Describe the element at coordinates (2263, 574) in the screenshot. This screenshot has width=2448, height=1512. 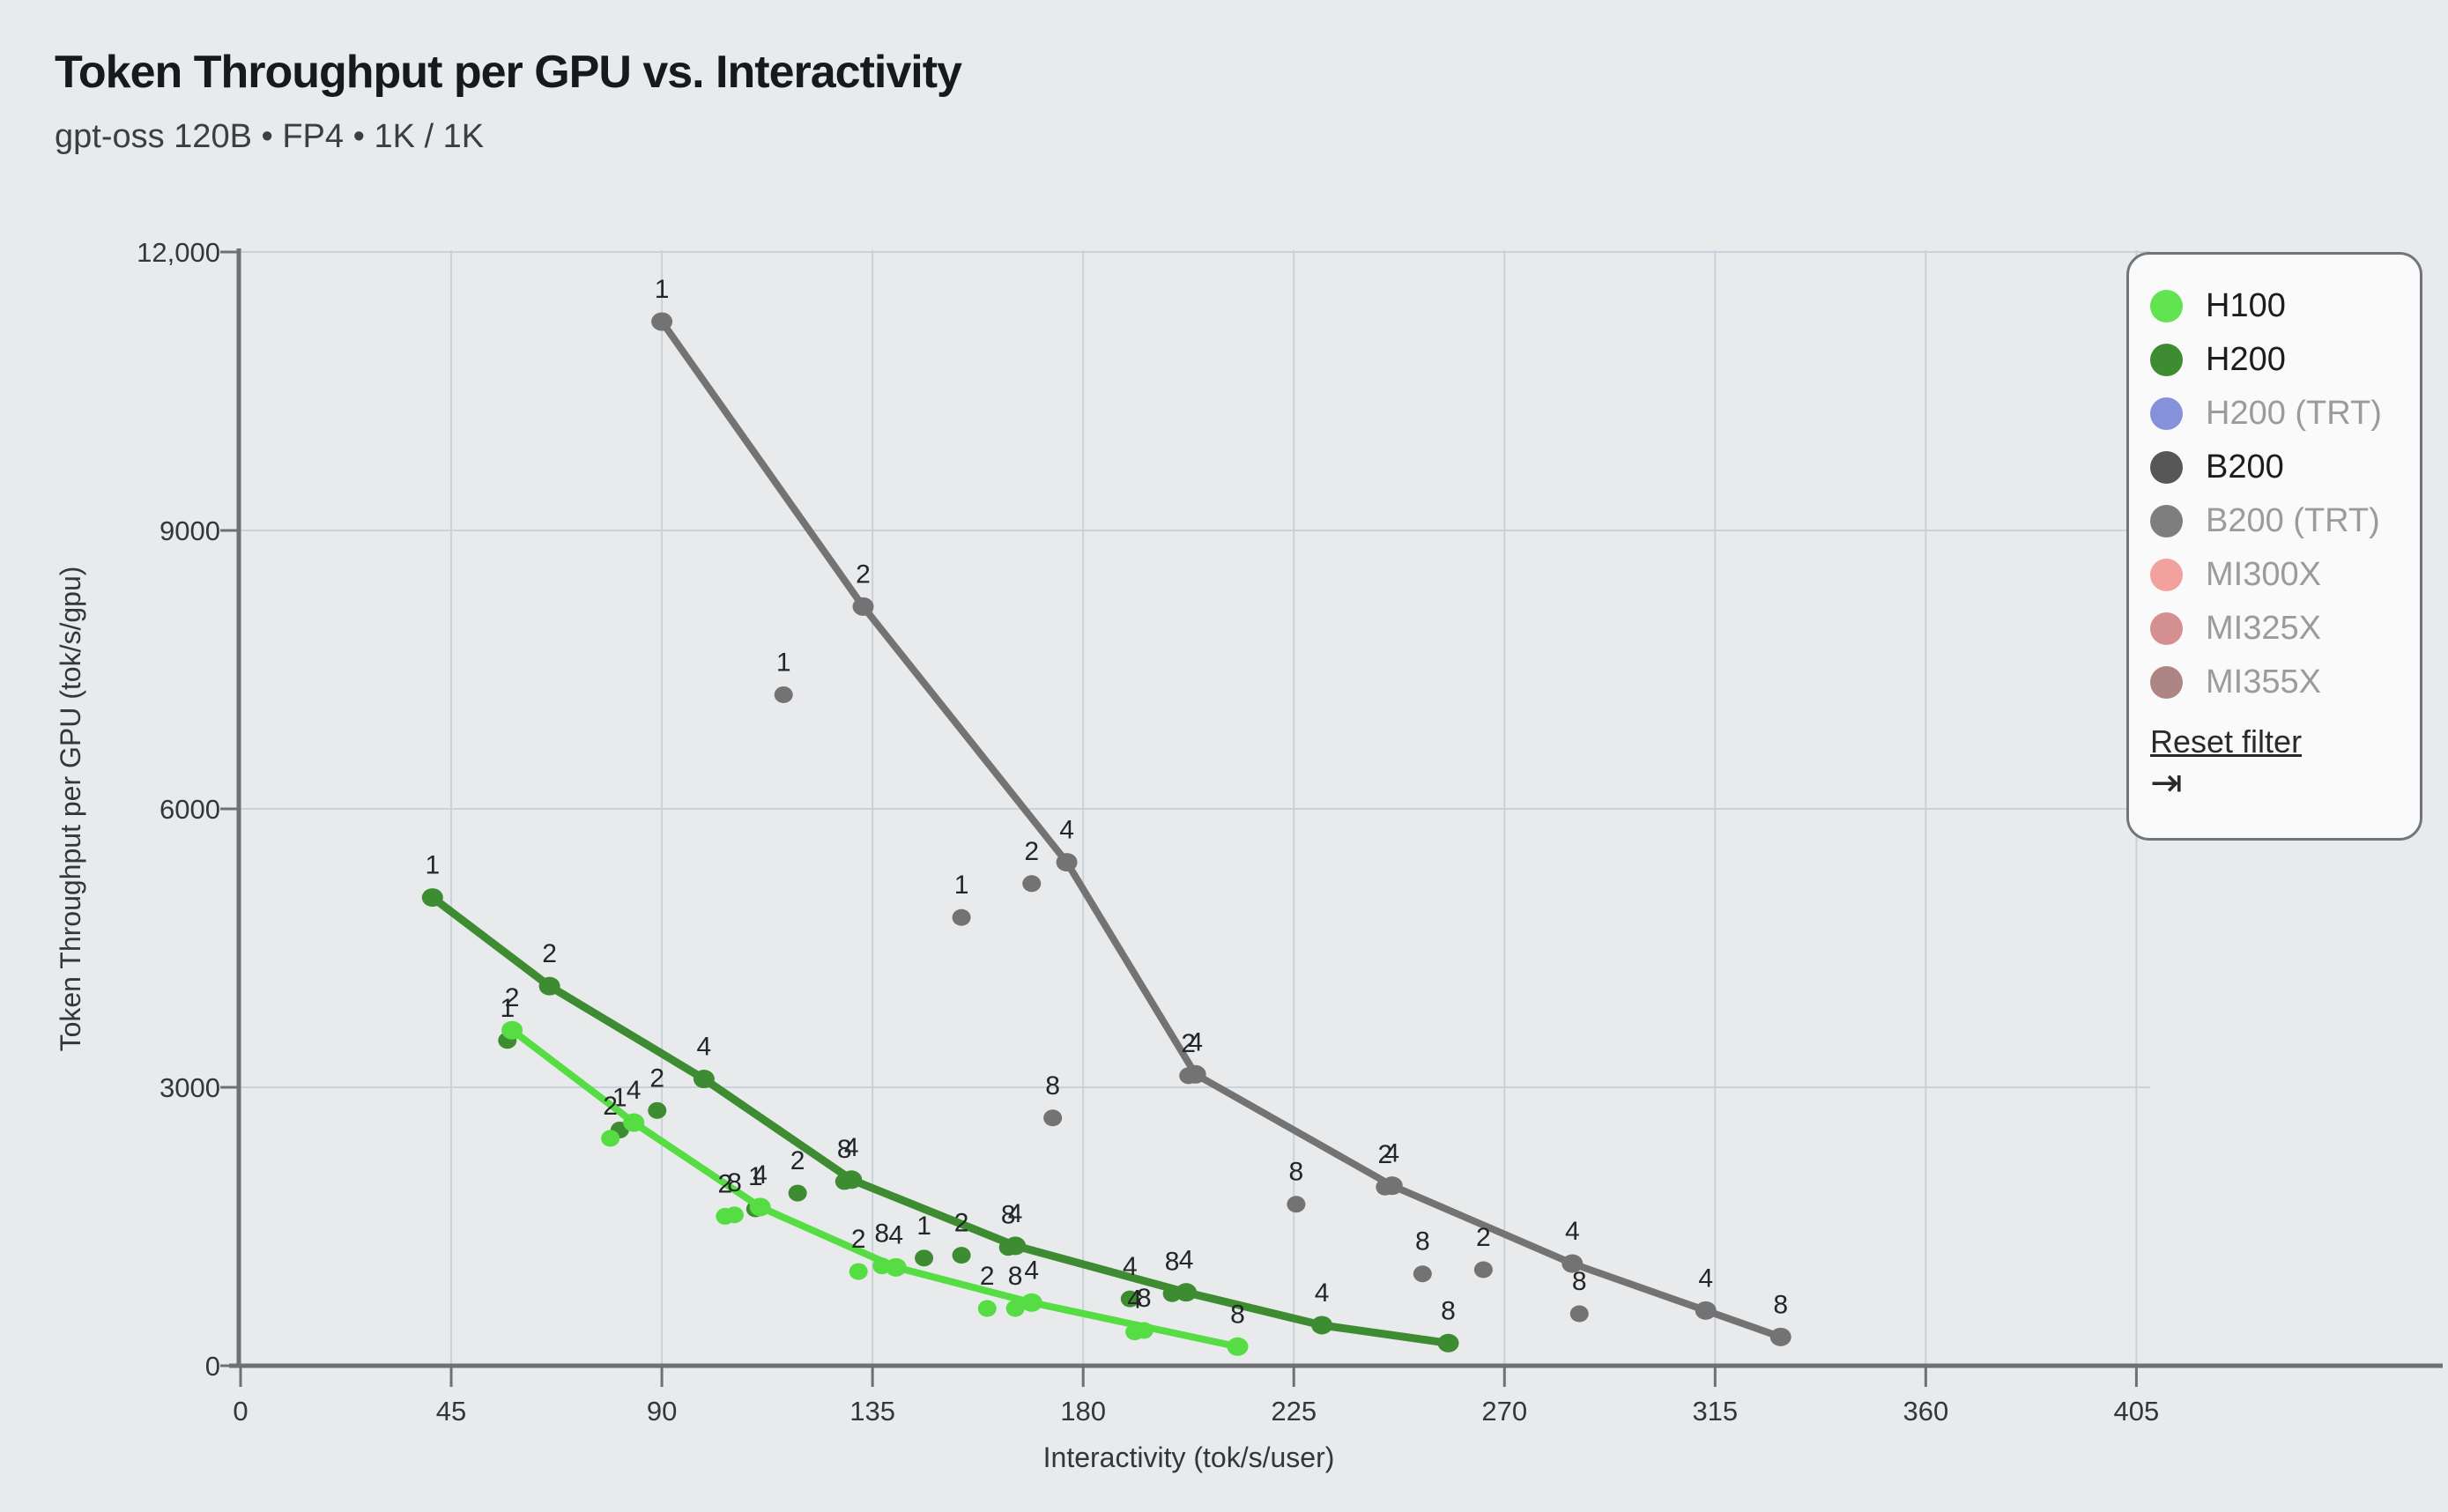
I see `legend-item-label: MI300X` at that location.